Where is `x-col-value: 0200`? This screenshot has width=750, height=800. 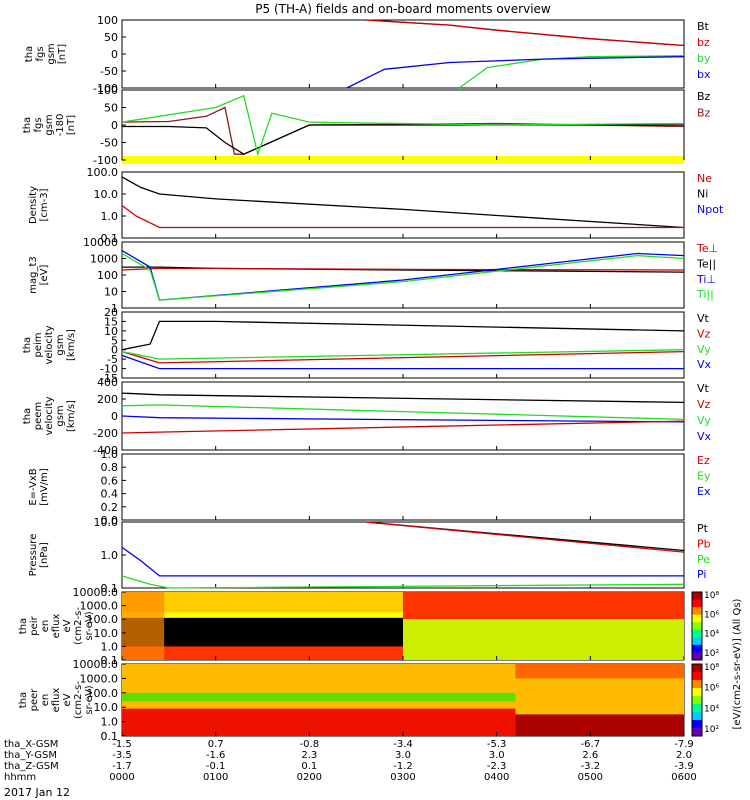
x-col-value: 0200 is located at coordinates (309, 777).